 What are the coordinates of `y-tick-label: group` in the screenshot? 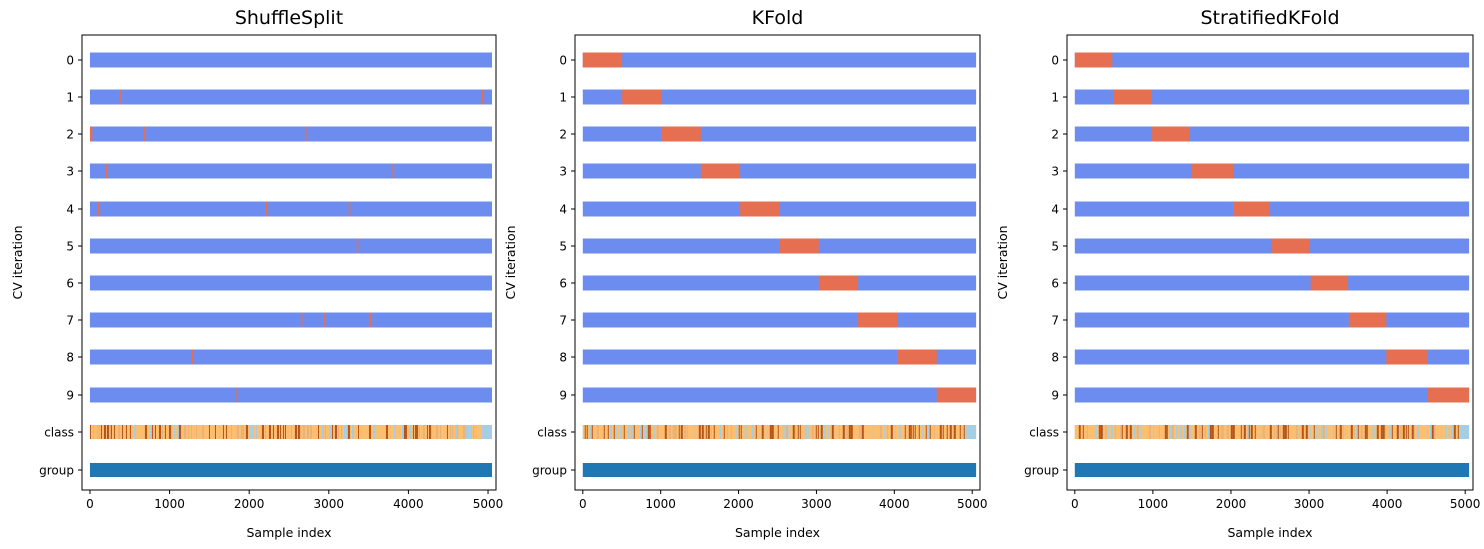 It's located at (56, 471).